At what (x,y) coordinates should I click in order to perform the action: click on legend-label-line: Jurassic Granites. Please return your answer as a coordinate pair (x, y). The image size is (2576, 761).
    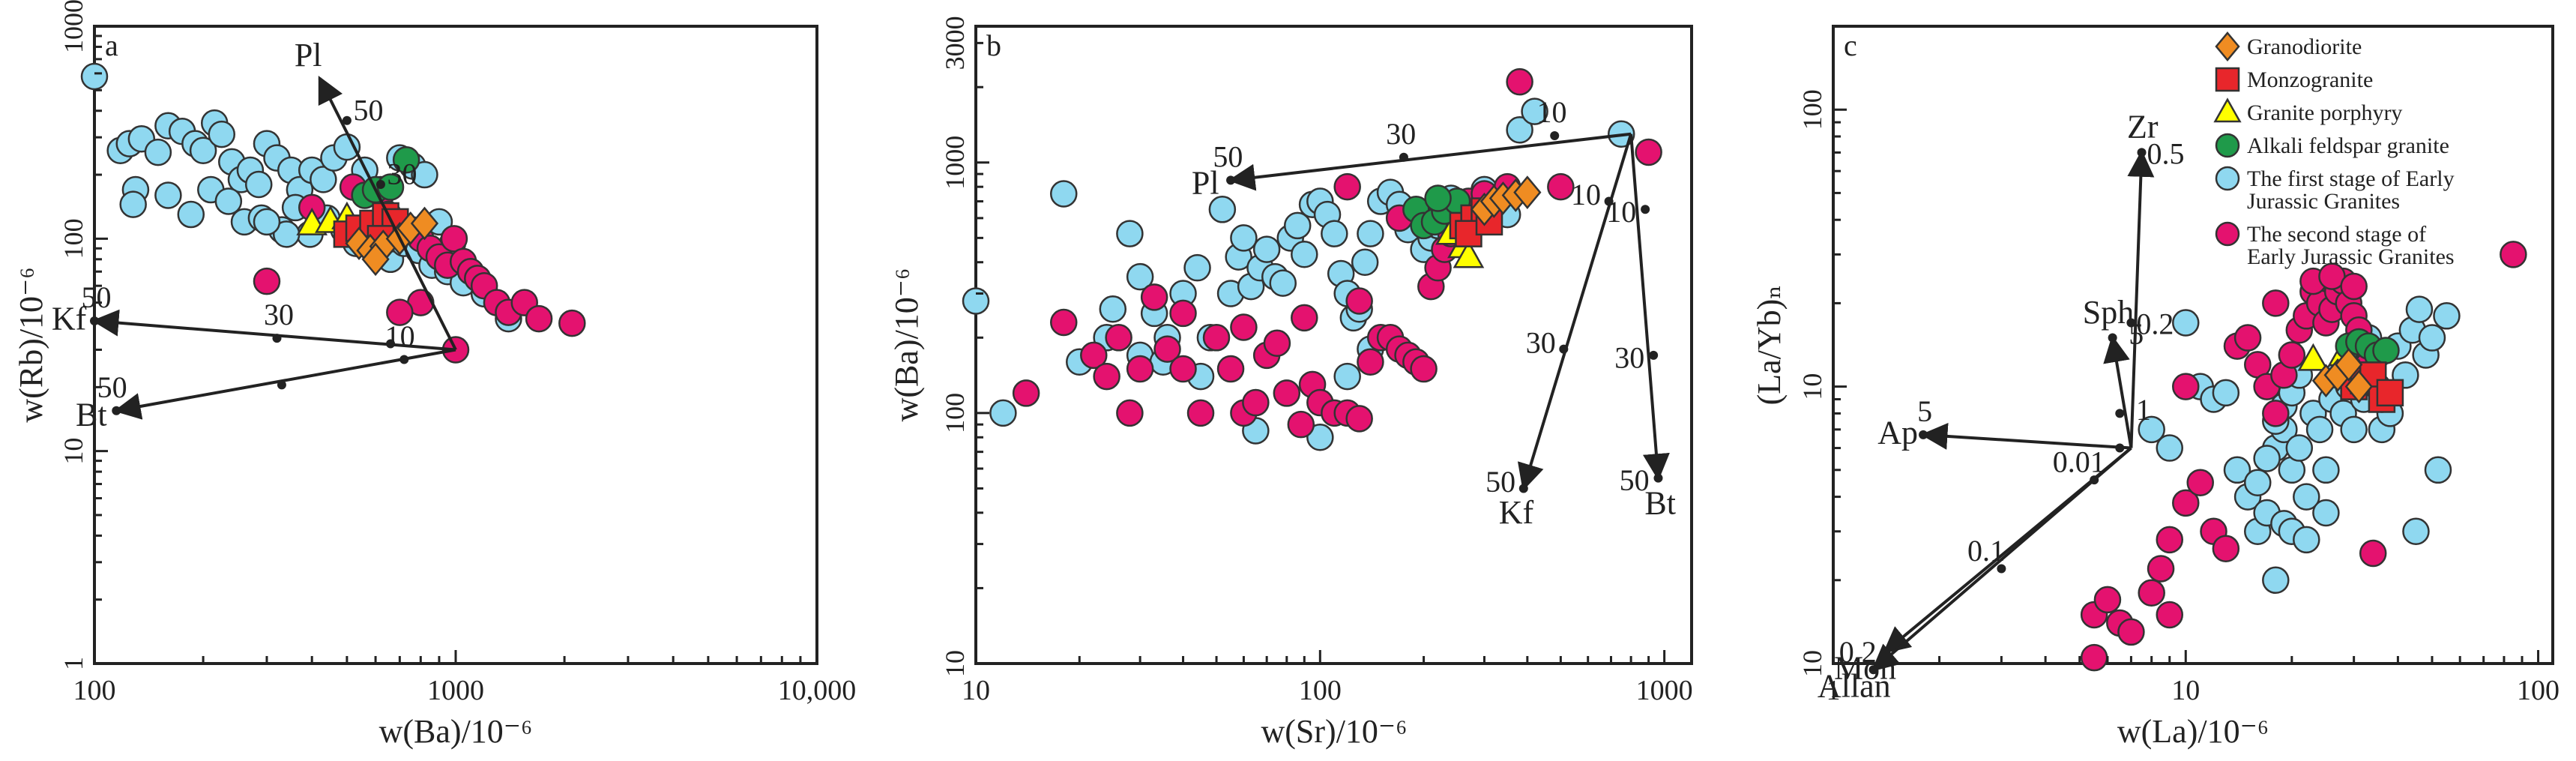
    Looking at the image, I should click on (2323, 201).